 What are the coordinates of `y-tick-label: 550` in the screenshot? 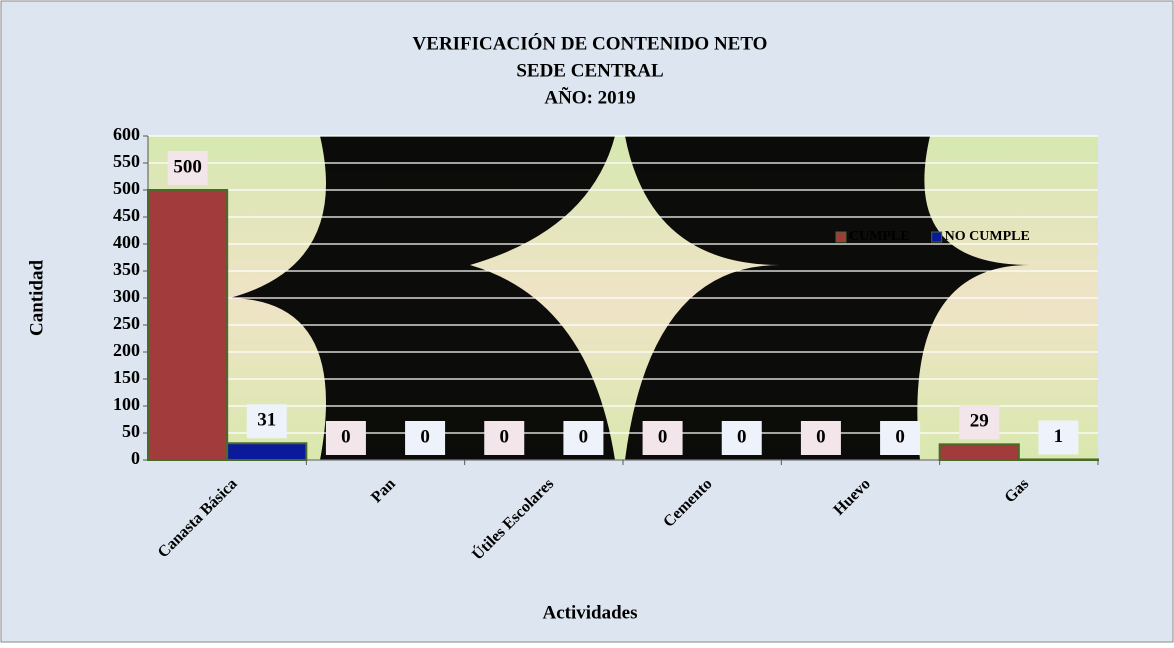 It's located at (126, 161).